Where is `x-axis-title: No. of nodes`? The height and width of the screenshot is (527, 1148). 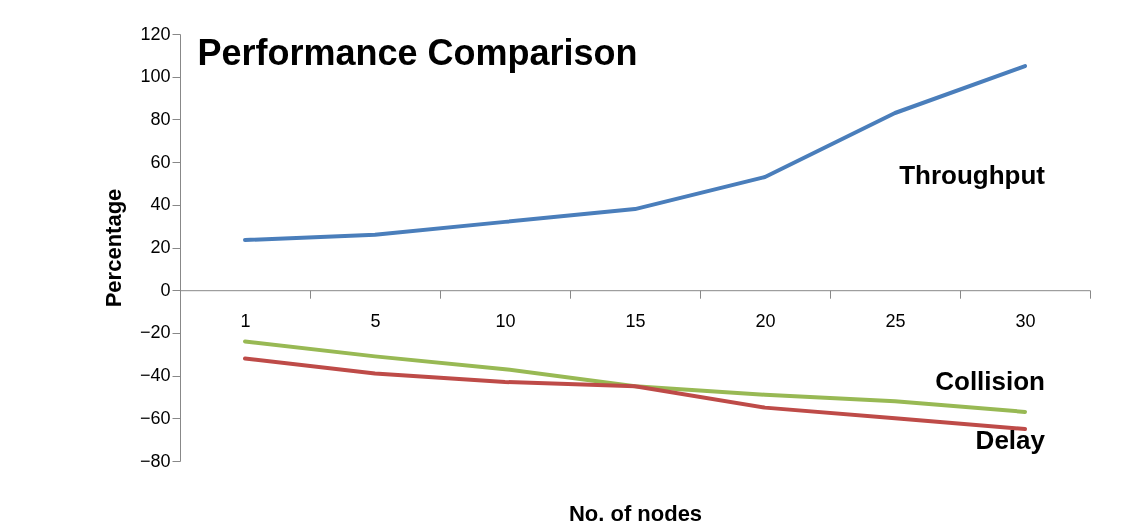
x-axis-title: No. of nodes is located at coordinates (635, 513).